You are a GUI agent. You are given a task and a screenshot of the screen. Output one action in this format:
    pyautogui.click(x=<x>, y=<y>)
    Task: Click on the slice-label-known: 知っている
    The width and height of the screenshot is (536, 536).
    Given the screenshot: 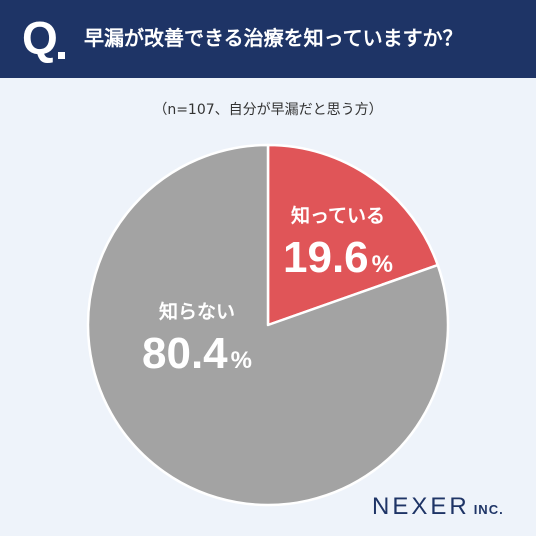 What is the action you would take?
    pyautogui.click(x=338, y=215)
    